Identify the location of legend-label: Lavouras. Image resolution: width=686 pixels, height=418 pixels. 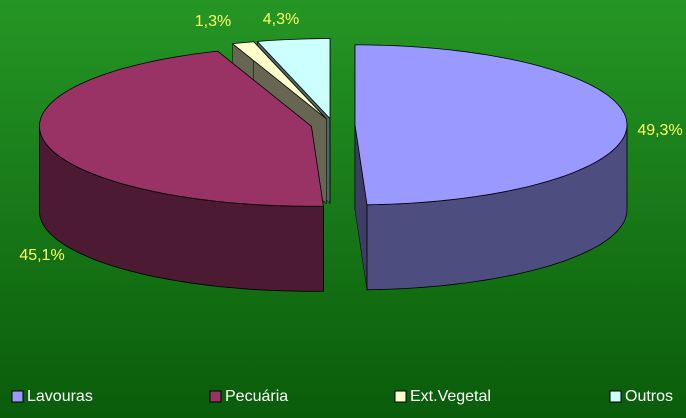
(60, 396).